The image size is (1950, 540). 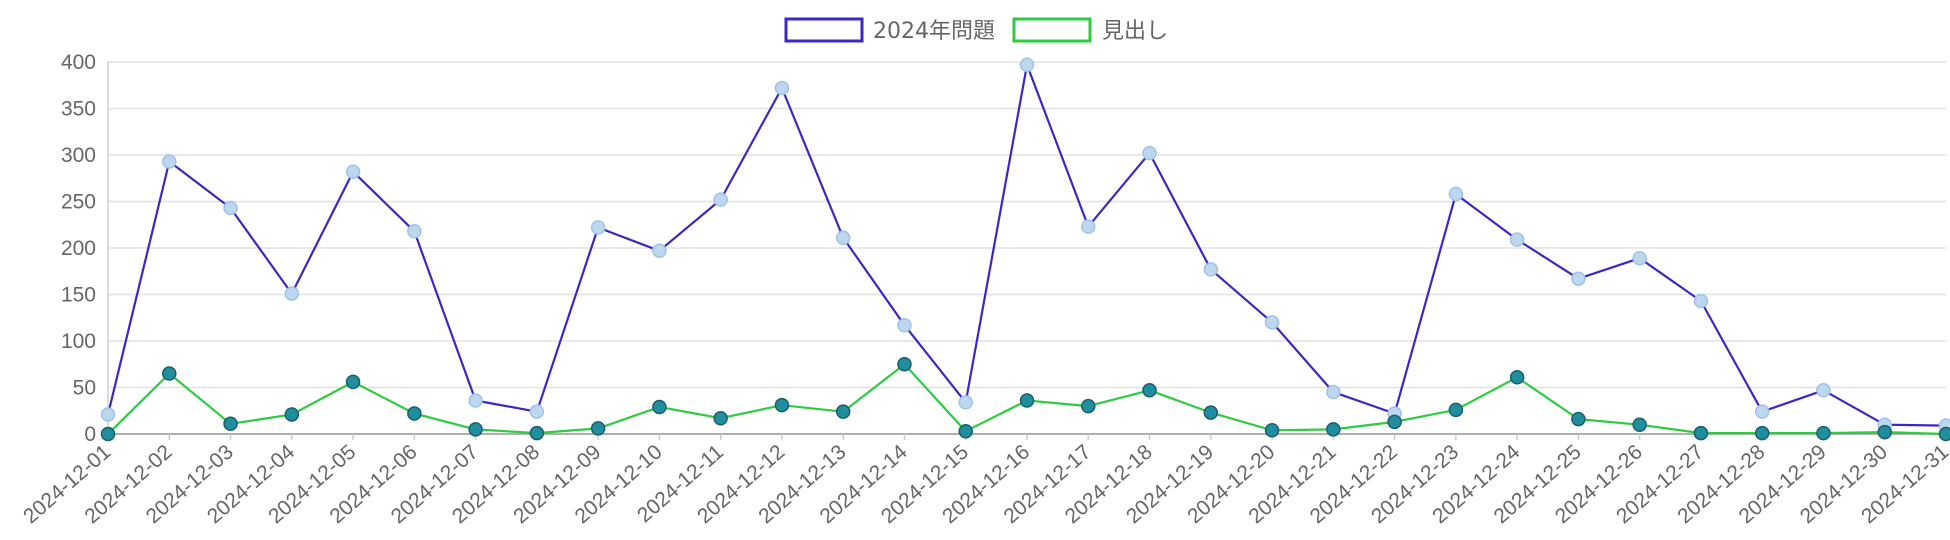 I want to click on y-tick-label: 300, so click(x=78, y=155).